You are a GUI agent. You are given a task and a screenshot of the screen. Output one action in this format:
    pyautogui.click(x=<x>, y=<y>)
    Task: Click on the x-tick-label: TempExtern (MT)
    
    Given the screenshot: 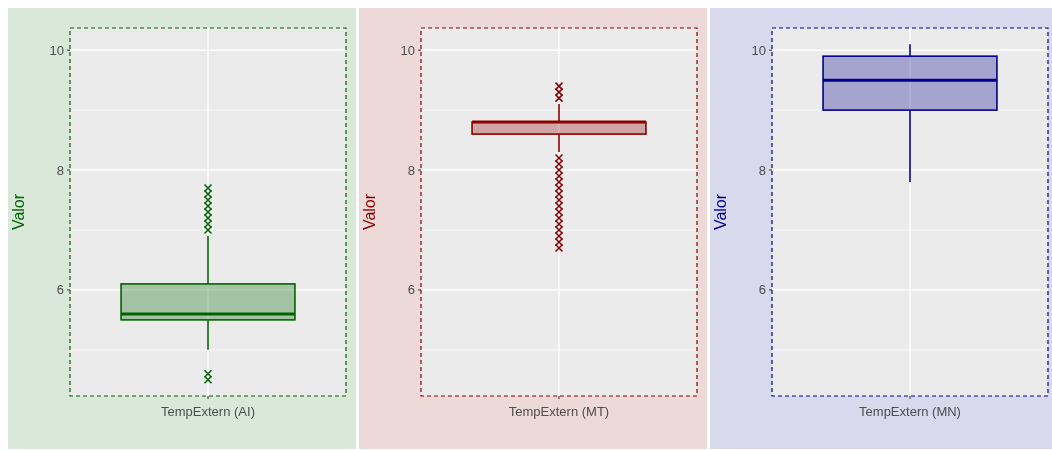 What is the action you would take?
    pyautogui.click(x=559, y=411)
    